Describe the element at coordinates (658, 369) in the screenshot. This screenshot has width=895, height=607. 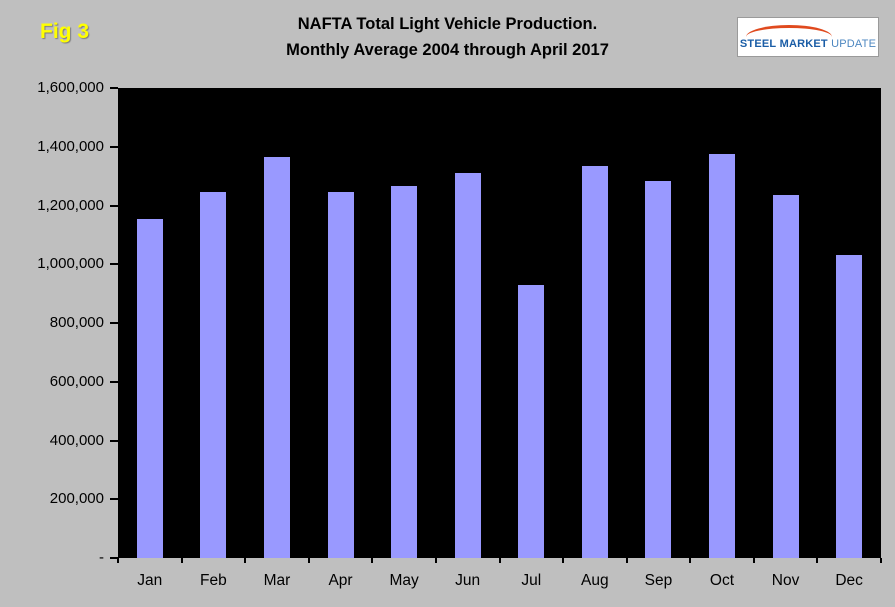
I see `bar-sep` at that location.